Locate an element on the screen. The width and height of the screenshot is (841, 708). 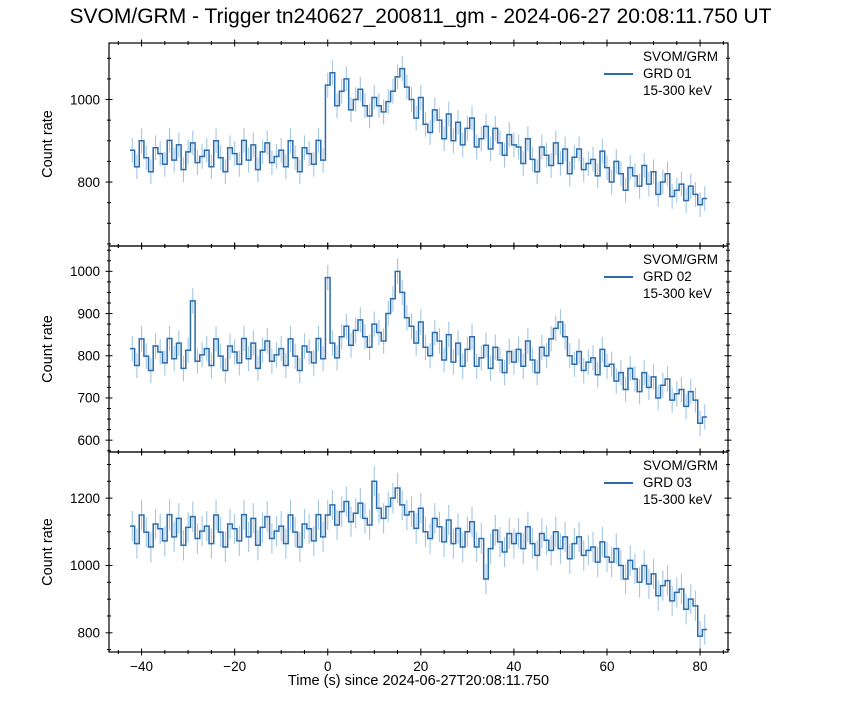
y-tick-label: 1200 is located at coordinates (85, 498).